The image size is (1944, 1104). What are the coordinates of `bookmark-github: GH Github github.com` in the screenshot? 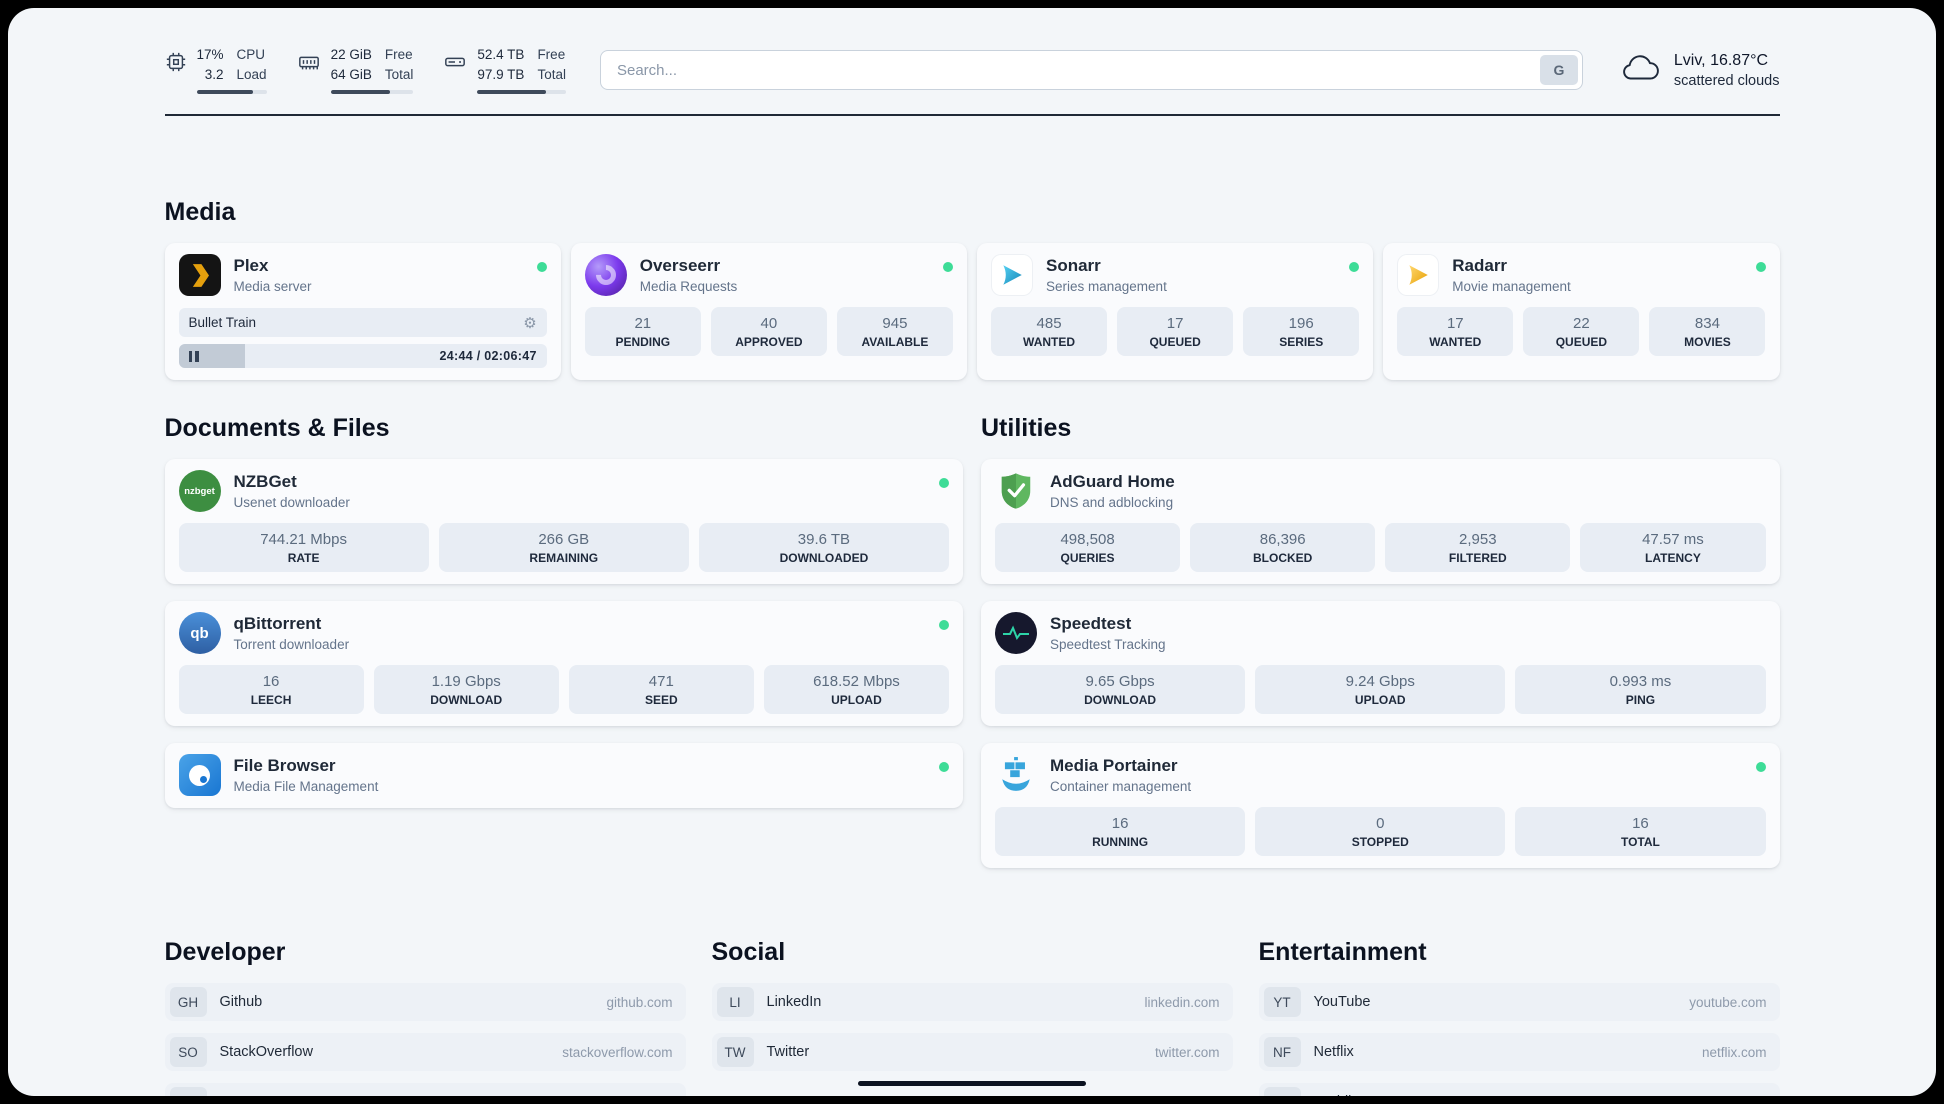 It's located at (425, 1002).